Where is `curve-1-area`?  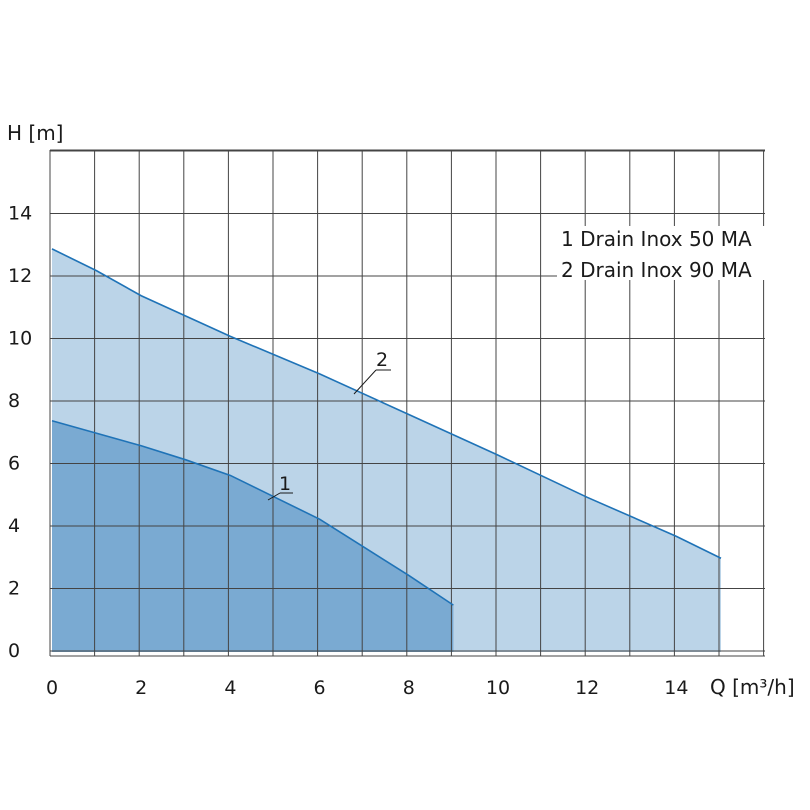
curve-1-area is located at coordinates (253, 536).